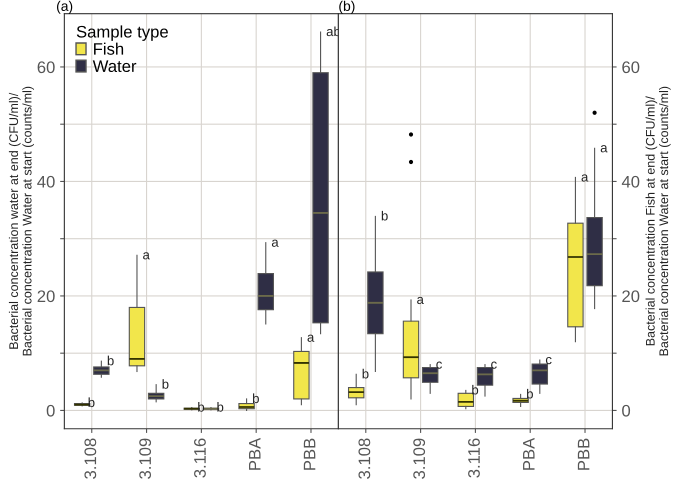 The image size is (692, 490). Describe the element at coordinates (122, 33) in the screenshot. I see `legend-title: Sample type` at that location.